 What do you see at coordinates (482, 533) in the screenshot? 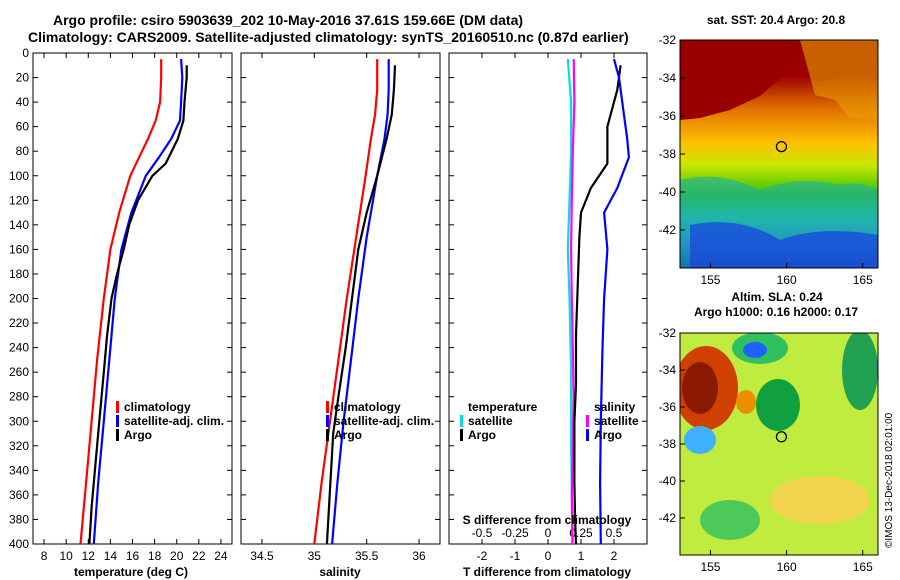
I see `s-tick-label: -0.5` at bounding box center [482, 533].